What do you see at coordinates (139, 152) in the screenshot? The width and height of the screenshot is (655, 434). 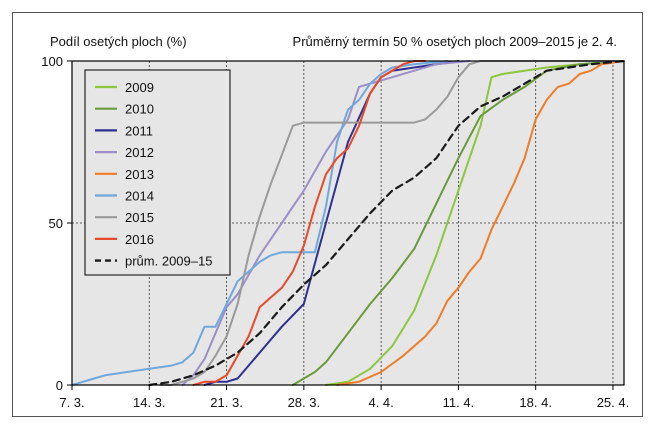 I see `legend-label: 2012` at bounding box center [139, 152].